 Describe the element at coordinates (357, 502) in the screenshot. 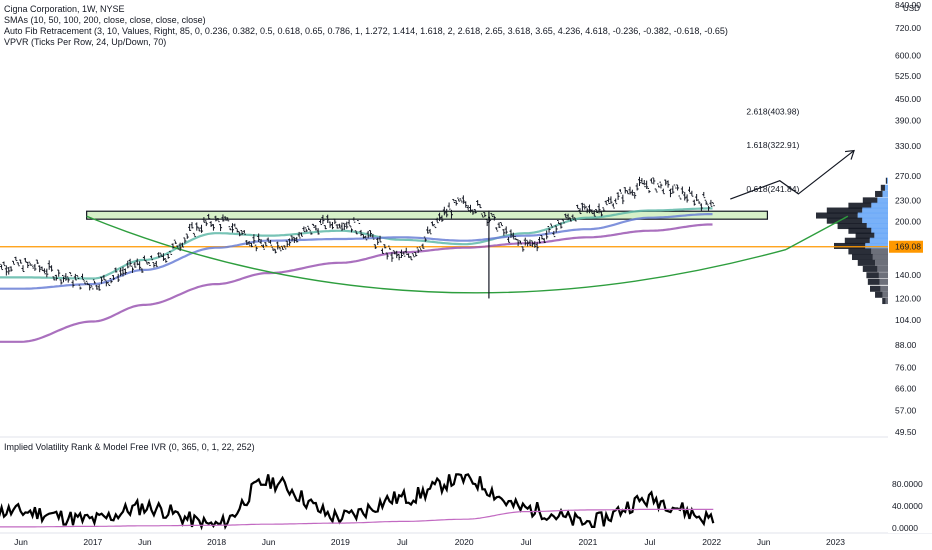

I see `ivr-line` at that location.